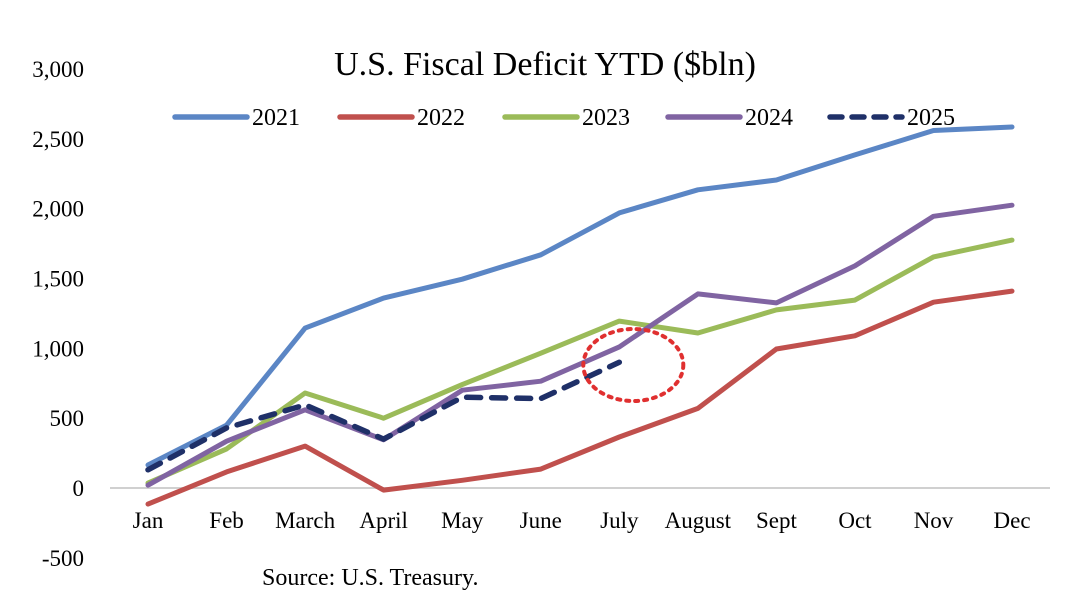 This screenshot has height=602, width=1080. Describe the element at coordinates (63, 558) in the screenshot. I see `y-tick-label: -500` at that location.